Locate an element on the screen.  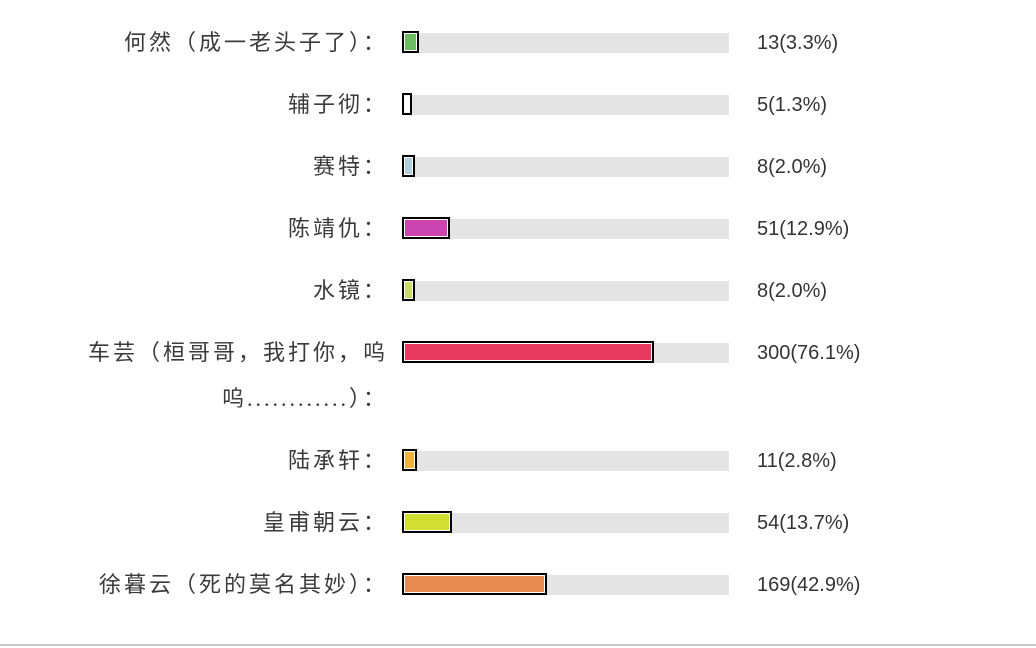
option-label: 辅子彻： is located at coordinates (337, 104).